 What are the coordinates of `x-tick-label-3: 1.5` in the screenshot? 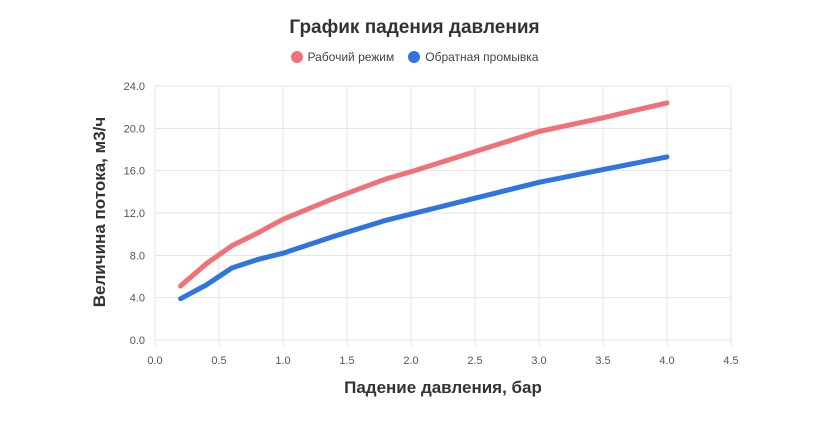 It's located at (346, 361).